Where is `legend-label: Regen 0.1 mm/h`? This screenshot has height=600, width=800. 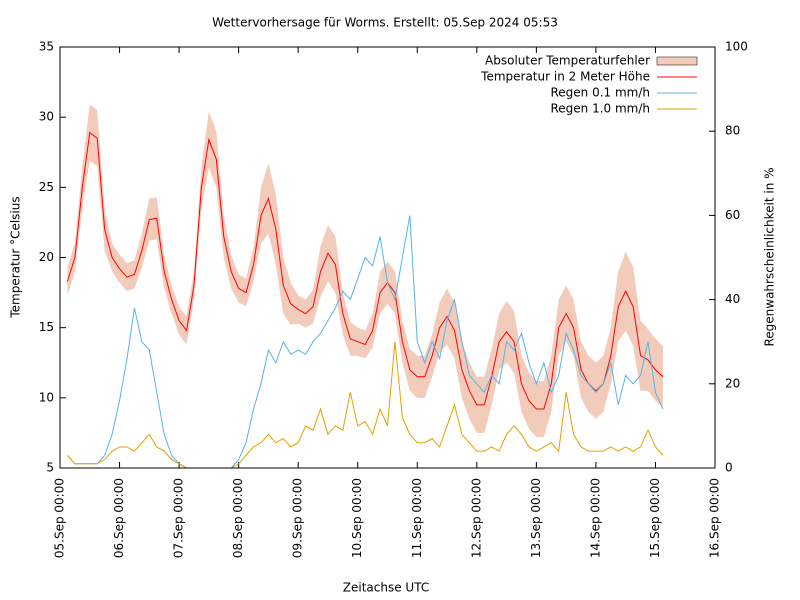 legend-label: Regen 0.1 mm/h is located at coordinates (600, 93).